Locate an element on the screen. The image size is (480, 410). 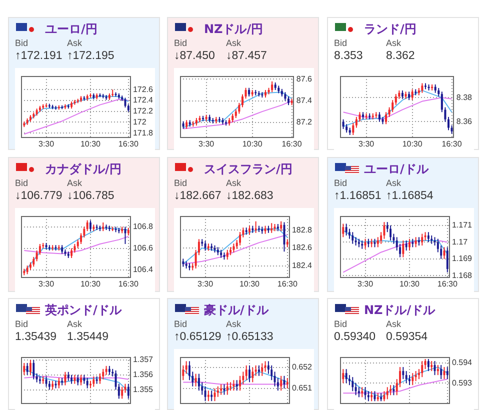
chart-title: NZドル/ドル is located at coordinates (400, 310).